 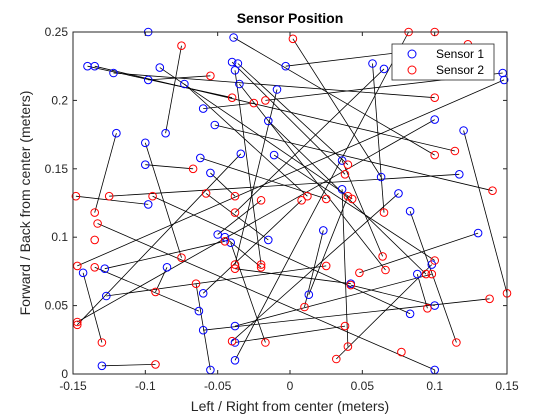 What do you see at coordinates (443, 62) in the screenshot?
I see `legend-box` at bounding box center [443, 62].